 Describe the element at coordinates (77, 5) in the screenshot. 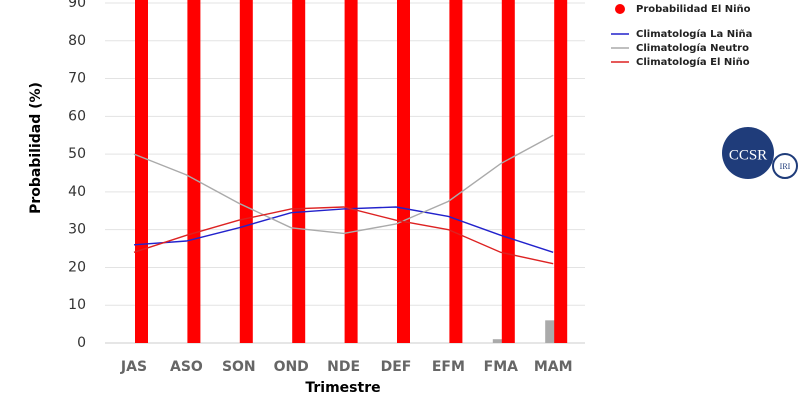

I see `y-tick-label: 90` at that location.